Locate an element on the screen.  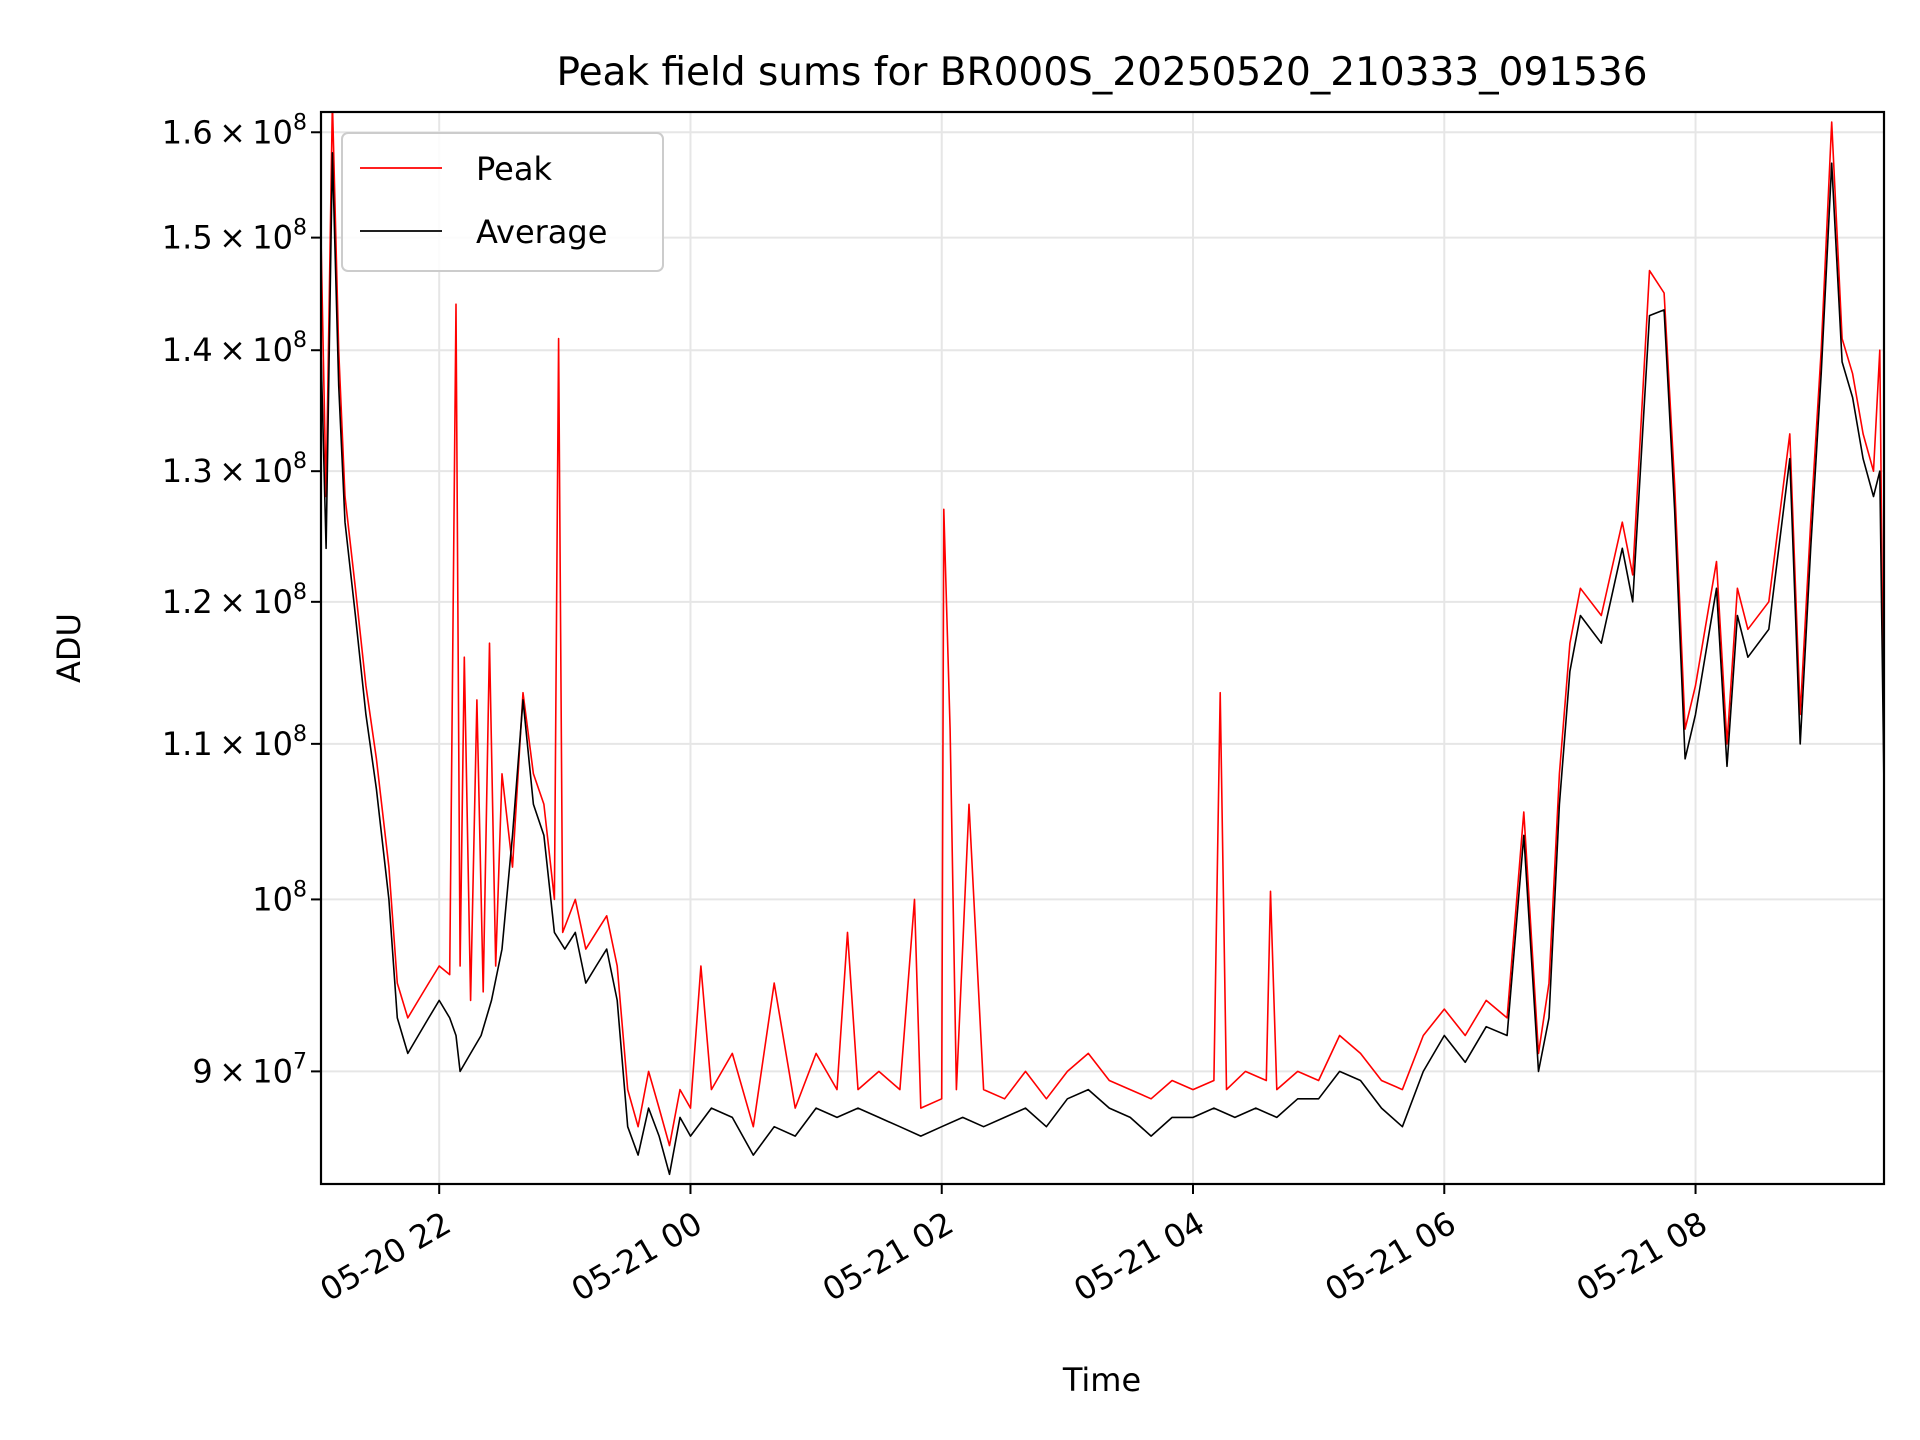
y-tick-label: 1.5 × 108 is located at coordinates (234, 236).